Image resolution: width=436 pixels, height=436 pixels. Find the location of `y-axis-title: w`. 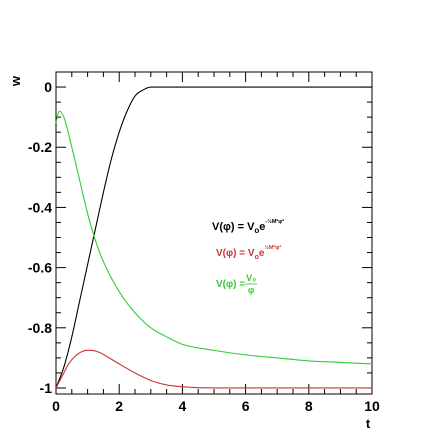

y-axis-title: w is located at coordinates (15, 81).